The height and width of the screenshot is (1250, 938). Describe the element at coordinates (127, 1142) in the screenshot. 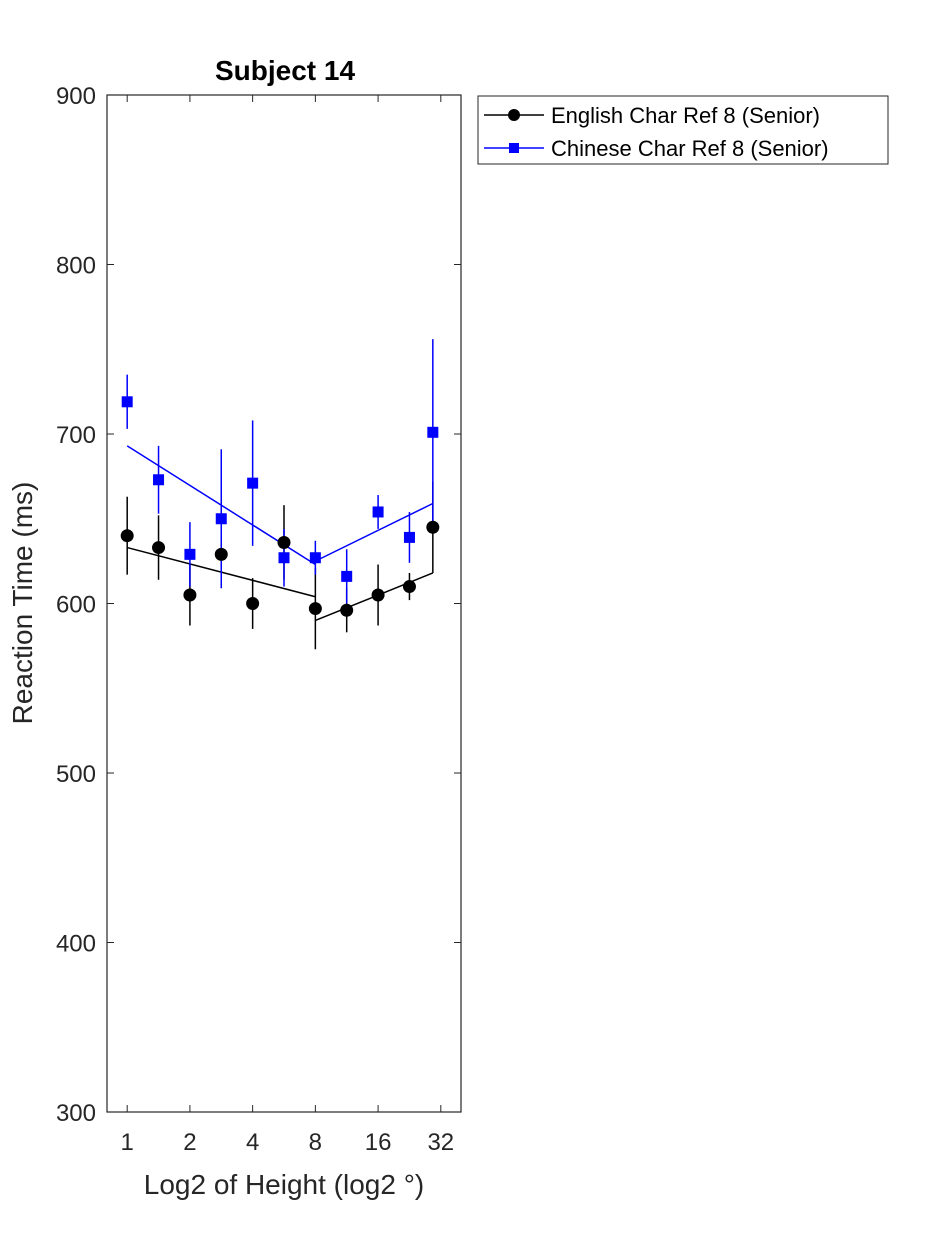

I see `x-tick-label: 1` at that location.